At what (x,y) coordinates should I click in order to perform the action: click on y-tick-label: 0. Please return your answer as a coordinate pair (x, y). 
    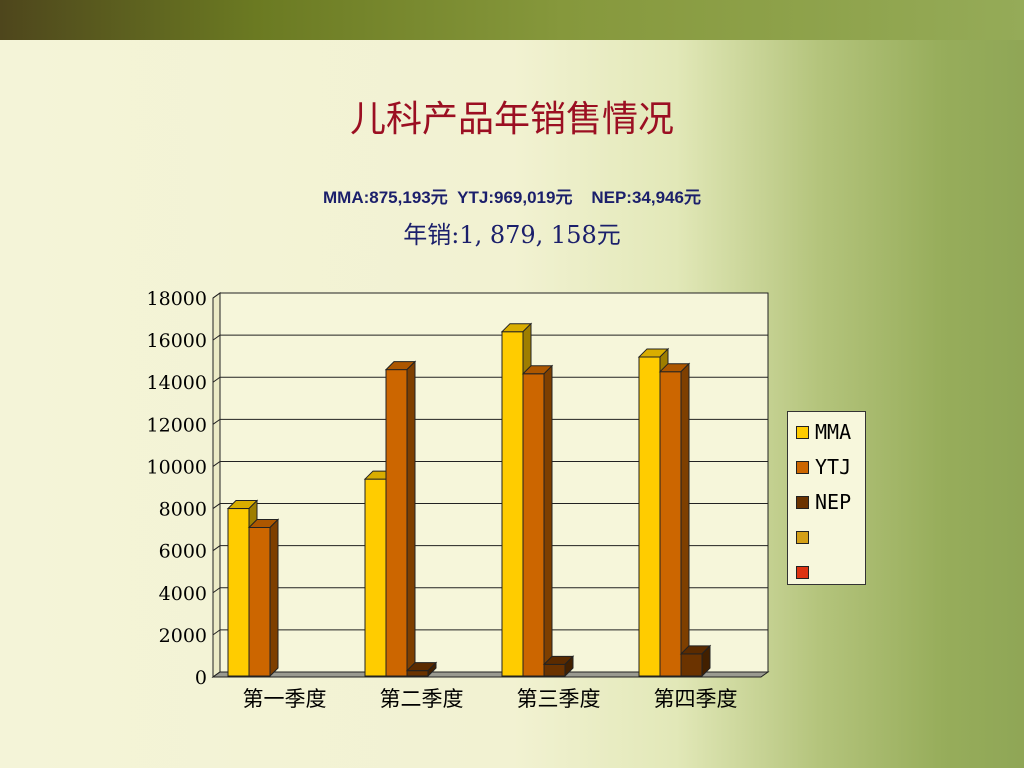
    Looking at the image, I should click on (201, 678).